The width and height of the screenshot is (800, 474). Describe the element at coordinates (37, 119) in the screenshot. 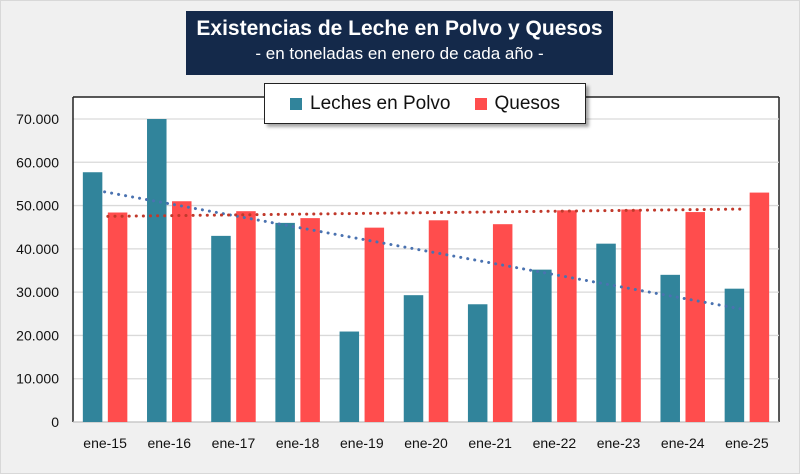

I see `y-tick-label: 70.000` at that location.